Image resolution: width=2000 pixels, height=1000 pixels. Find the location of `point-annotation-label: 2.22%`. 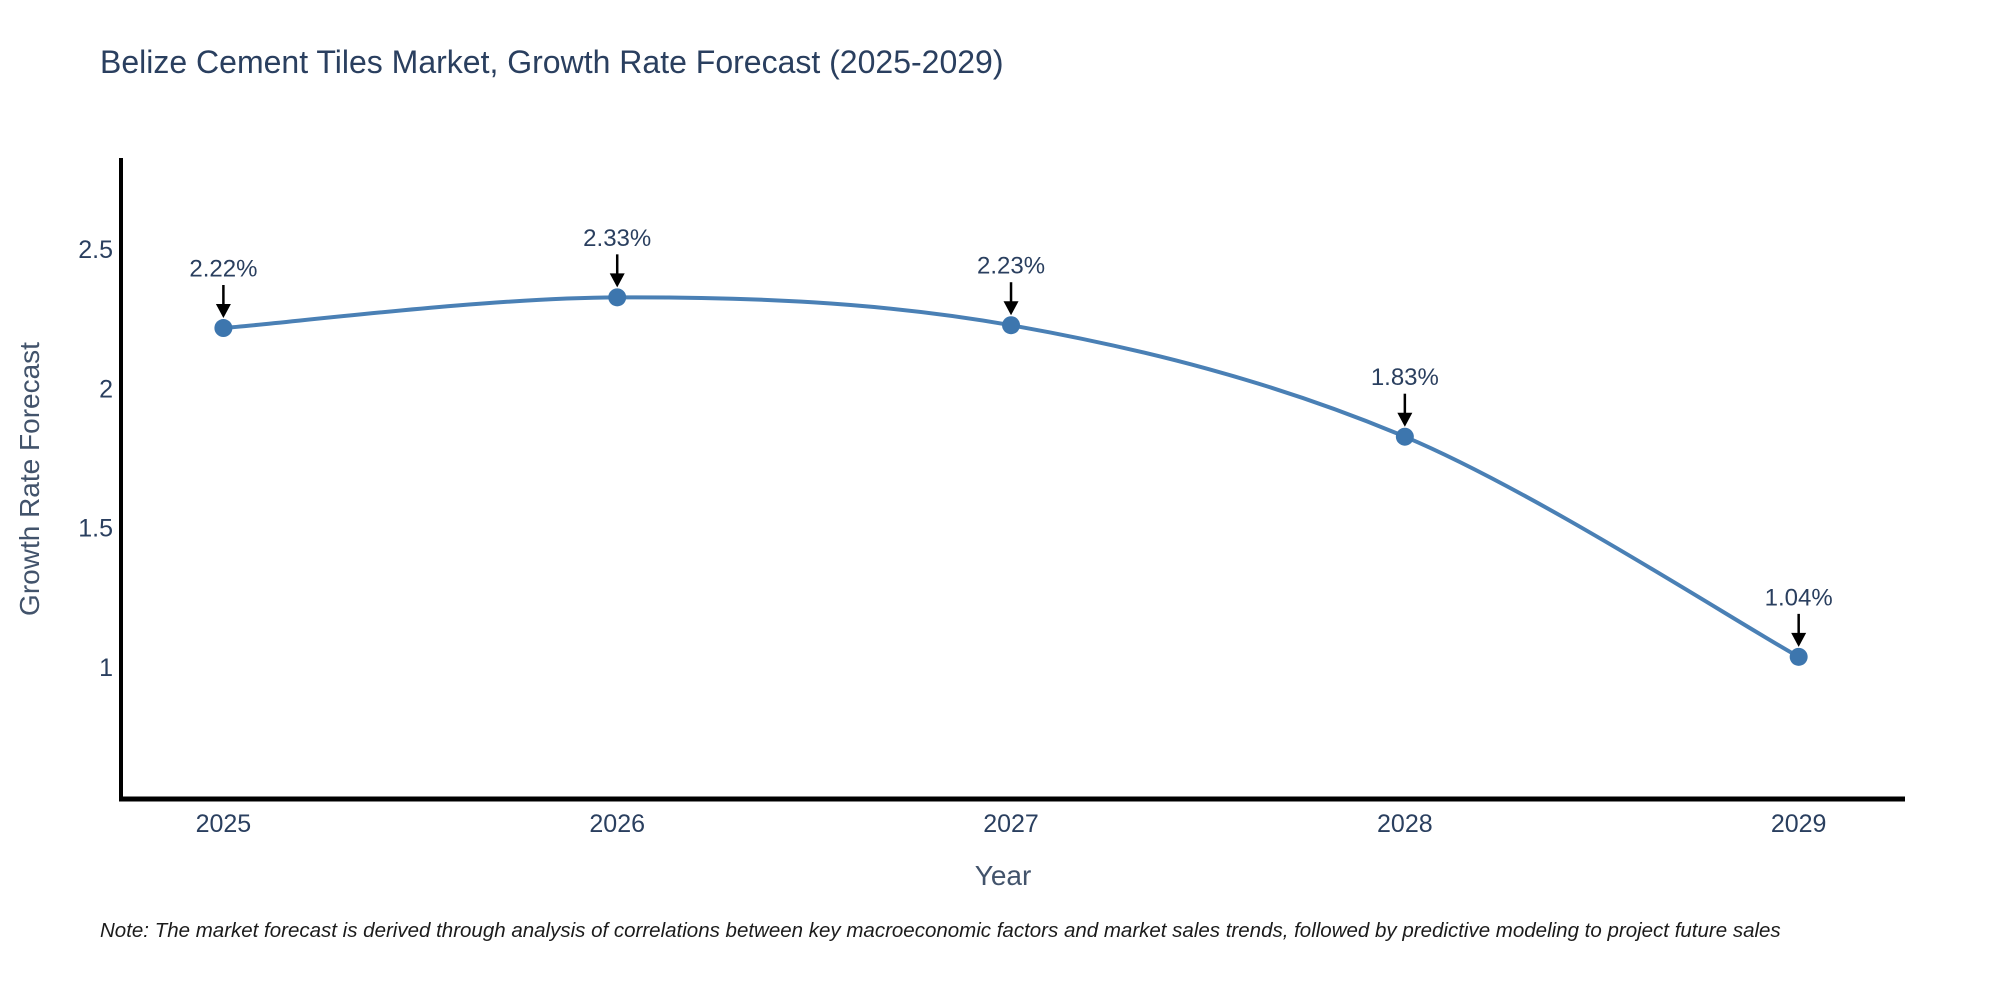

point-annotation-label: 2.22% is located at coordinates (223, 269).